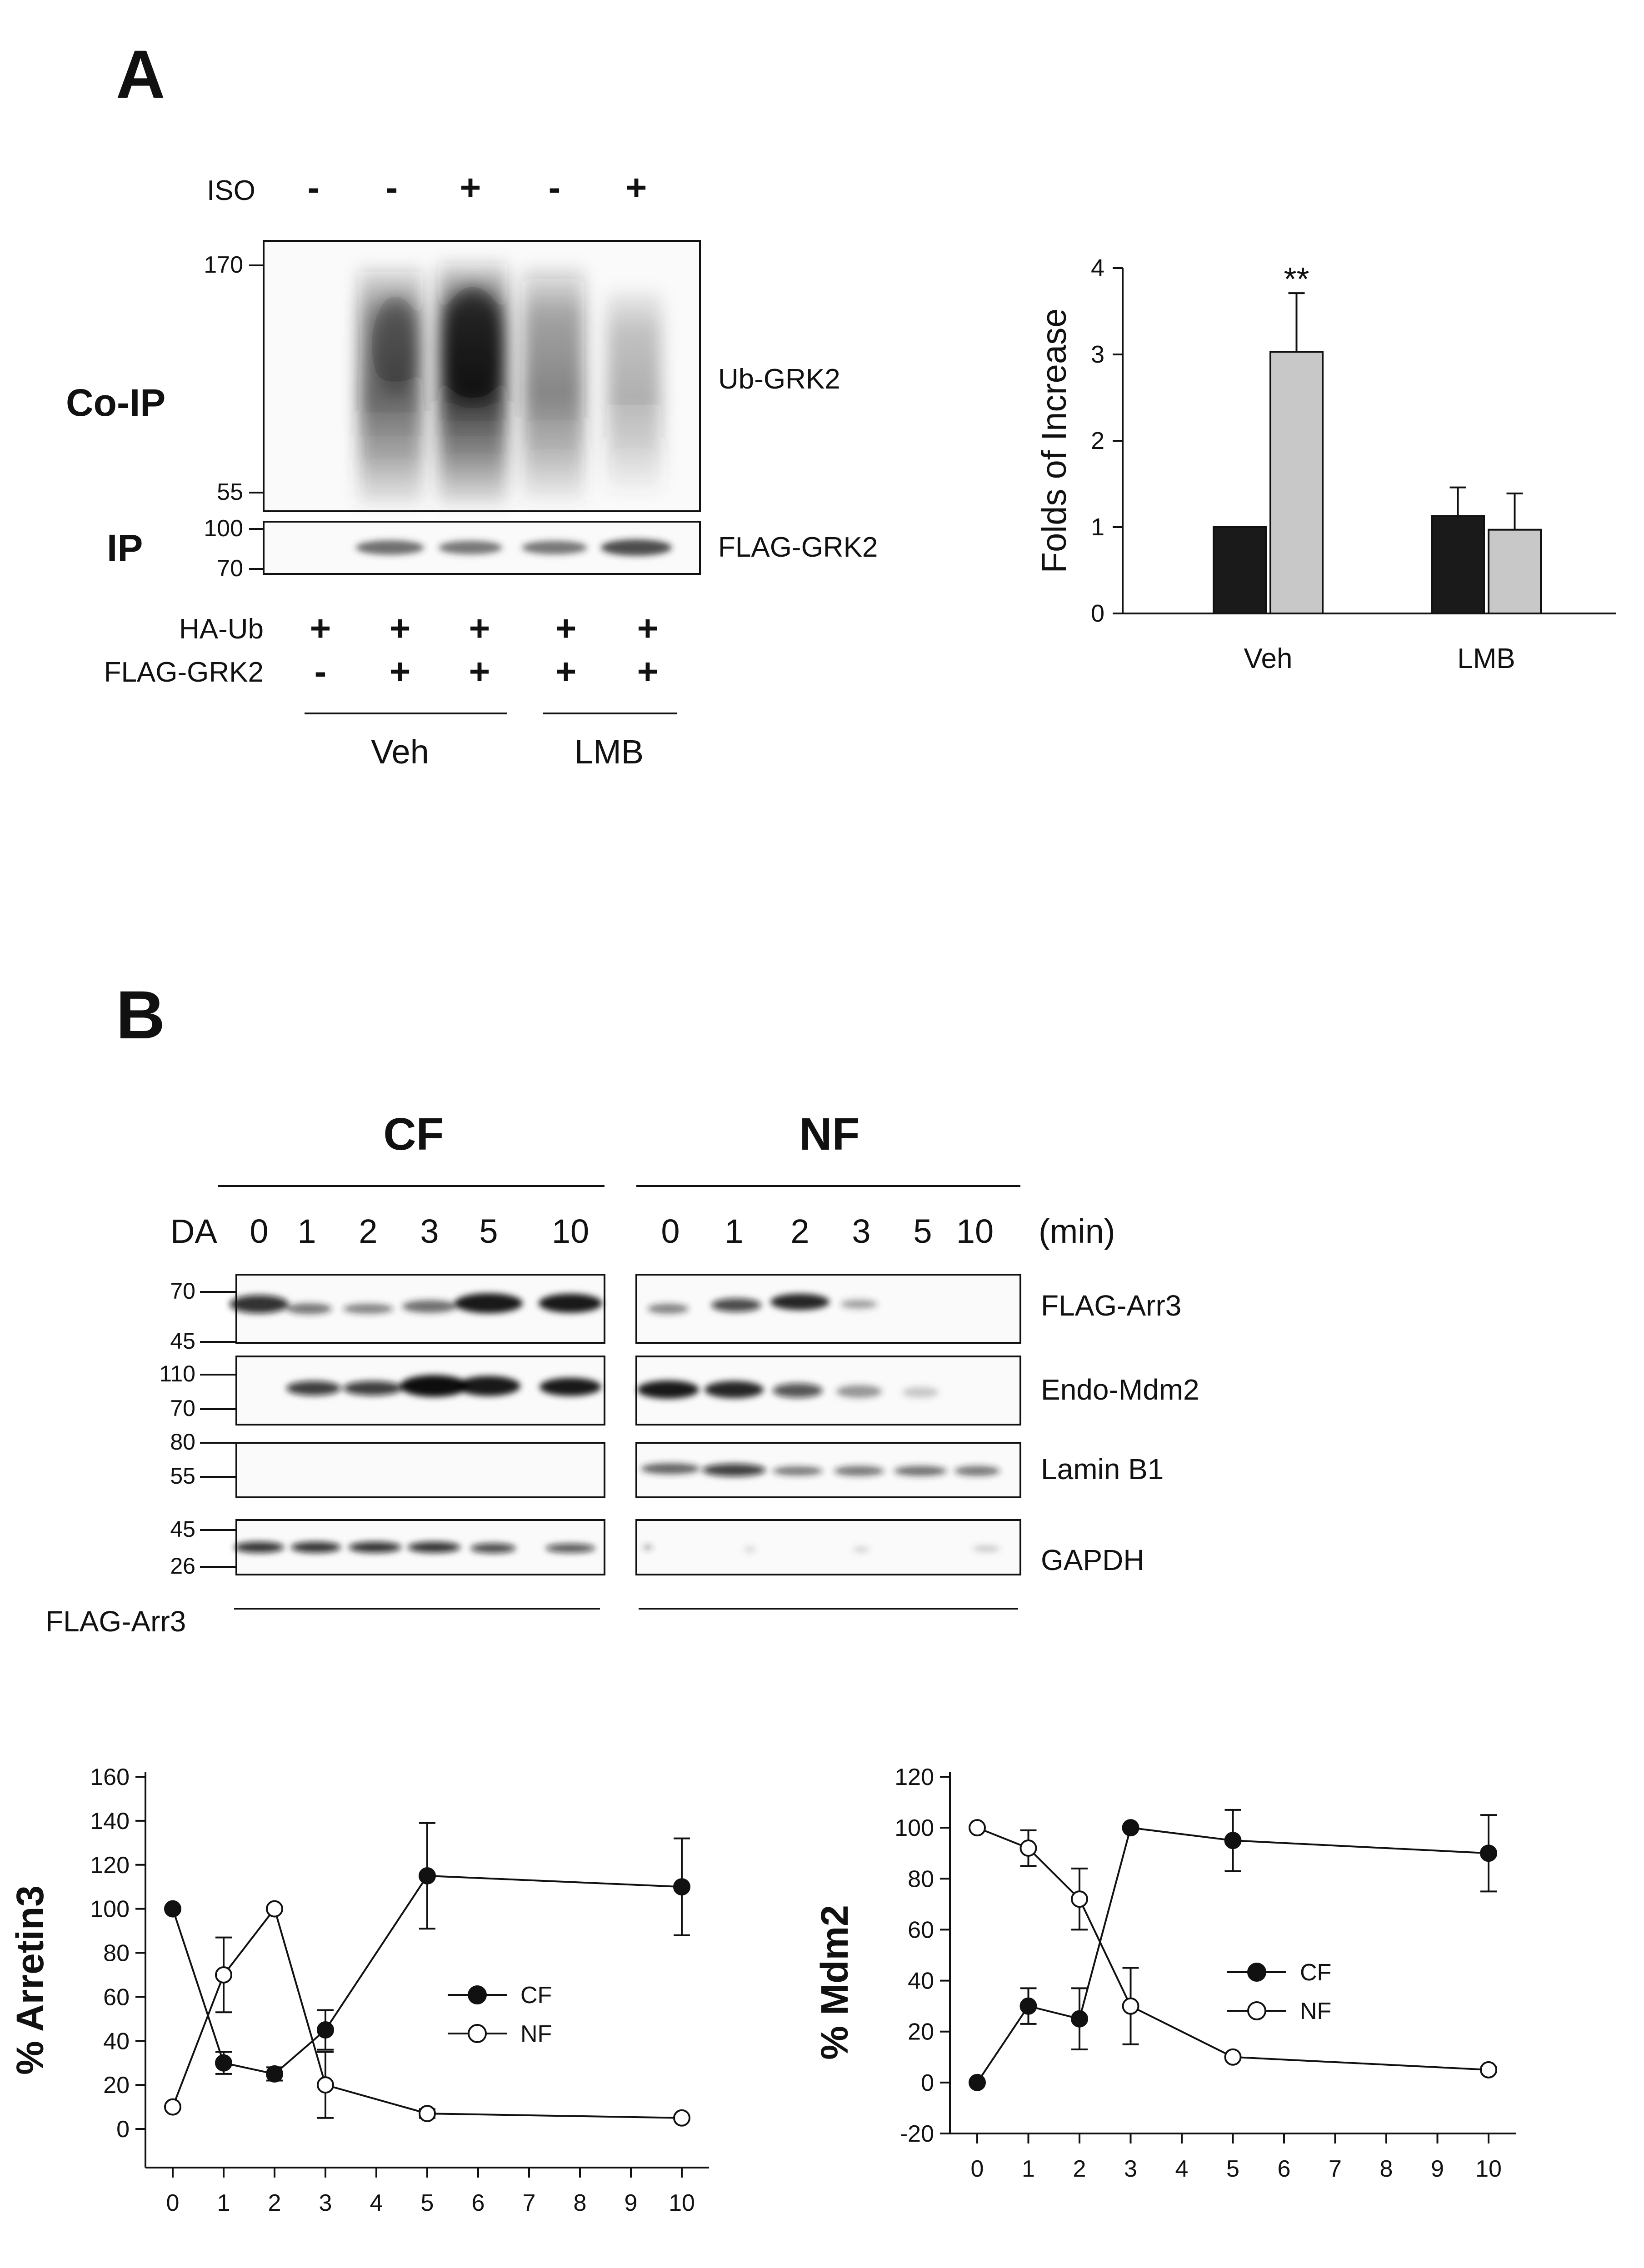 This screenshot has height=2268, width=1644. What do you see at coordinates (223, 2203) in the screenshot?
I see `x-tick-label: 1` at bounding box center [223, 2203].